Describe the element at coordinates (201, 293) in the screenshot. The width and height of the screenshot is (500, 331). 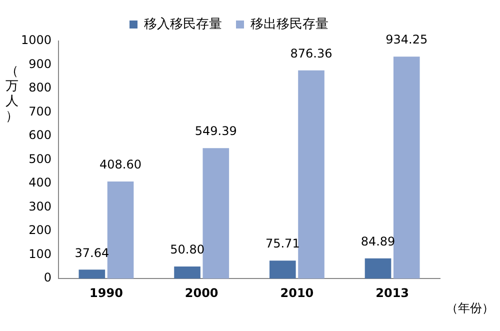
I see `x-tick-label: 2000` at that location.